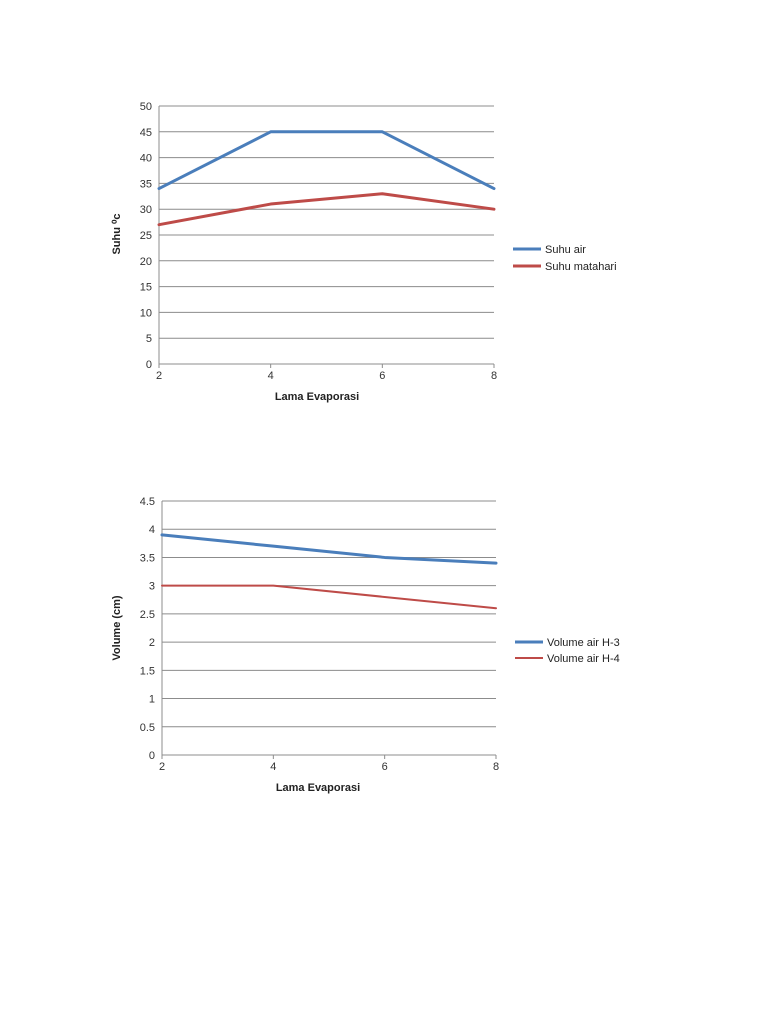  What do you see at coordinates (146, 288) in the screenshot?
I see `chart1-y-tick-label: 15` at bounding box center [146, 288].